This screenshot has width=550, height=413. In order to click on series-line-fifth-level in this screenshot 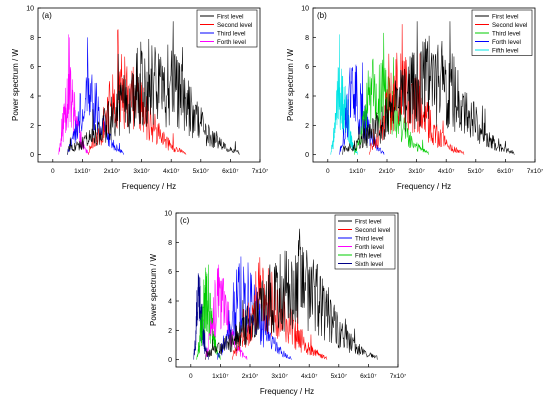, I will do `click(208, 312)`.